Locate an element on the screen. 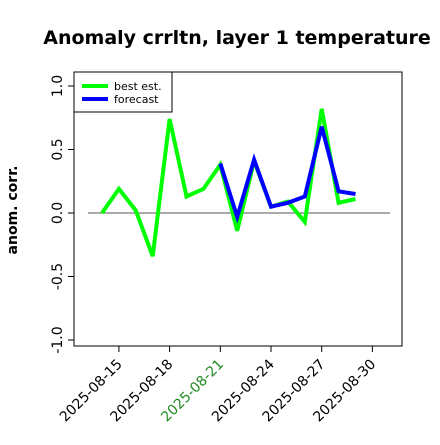 This screenshot has width=440, height=445. chart-title: Anomaly crrltn, layer 1 temperature is located at coordinates (237, 38).